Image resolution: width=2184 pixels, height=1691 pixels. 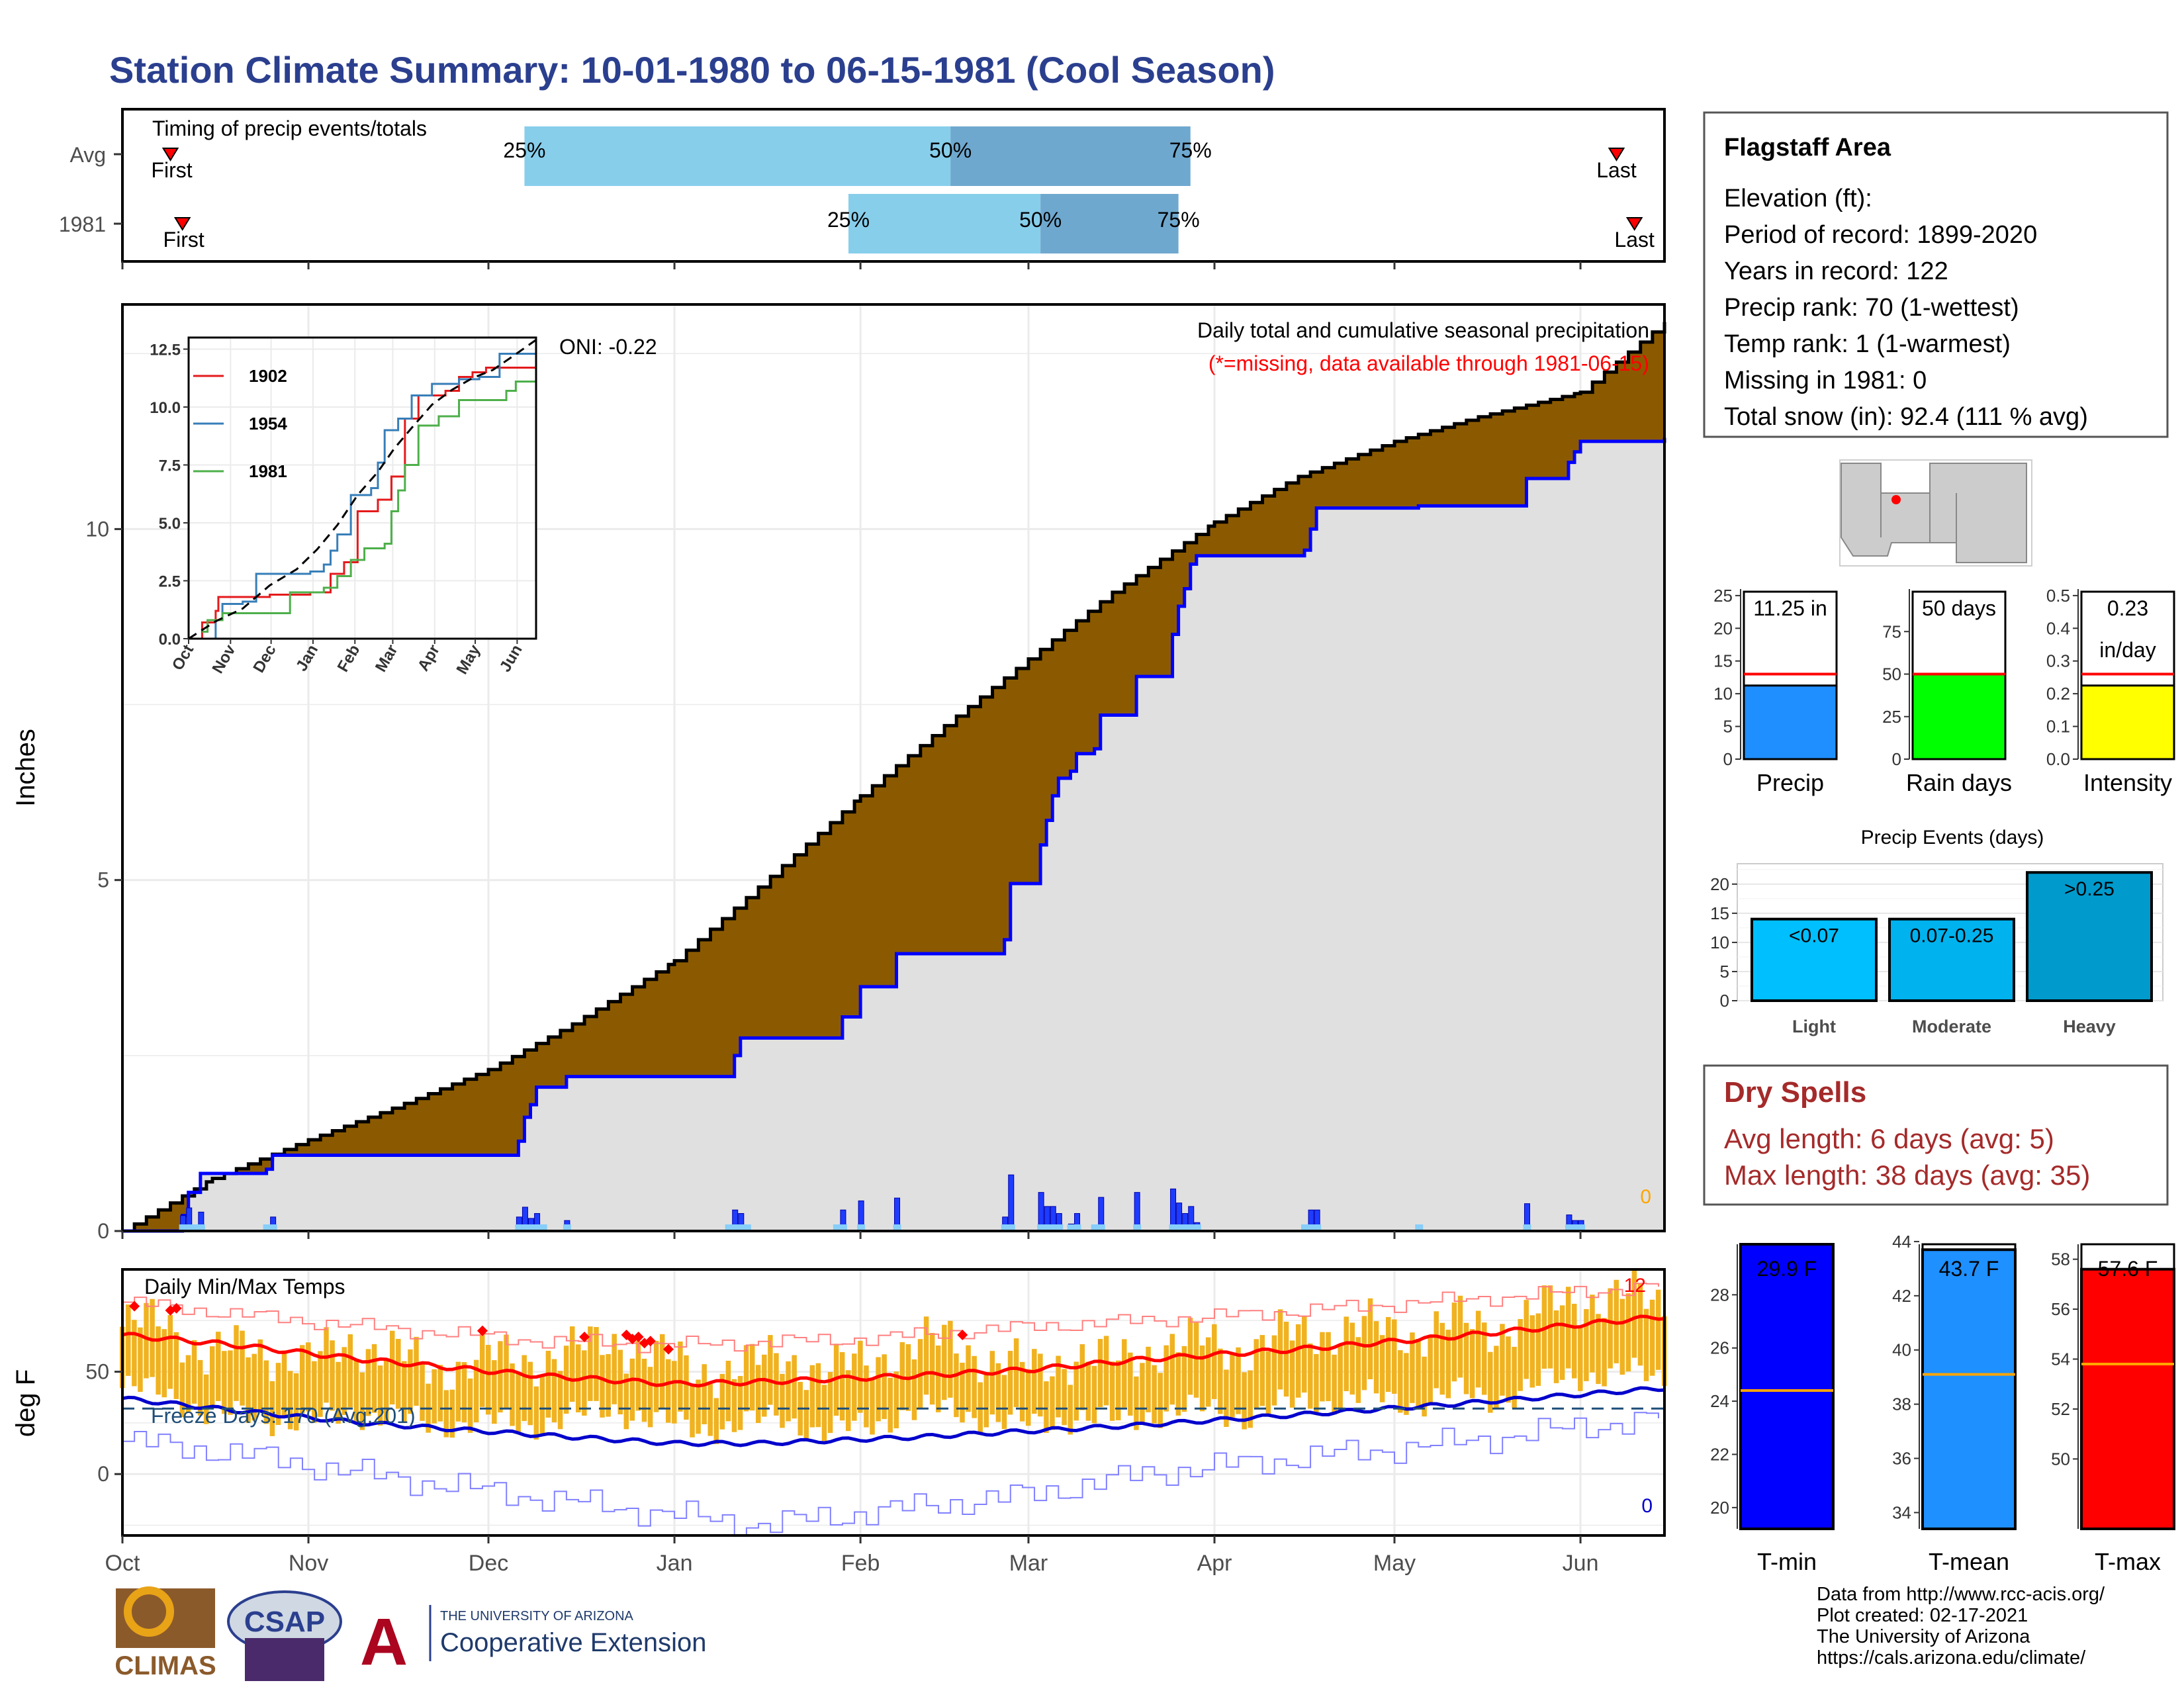 I want to click on inset-series-1981, so click(x=370, y=505).